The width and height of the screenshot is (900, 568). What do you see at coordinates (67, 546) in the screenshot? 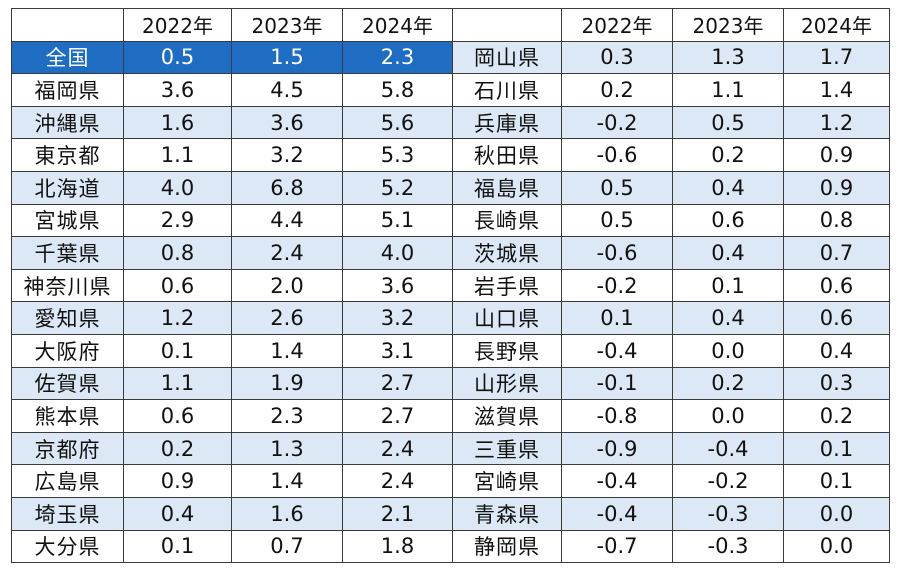
I see `prefecture-name-cell: 大分県` at bounding box center [67, 546].